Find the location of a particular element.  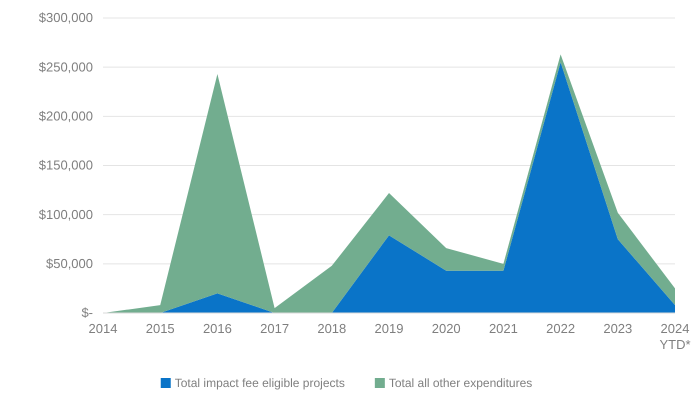

y-tick-label: $- is located at coordinates (87, 312).